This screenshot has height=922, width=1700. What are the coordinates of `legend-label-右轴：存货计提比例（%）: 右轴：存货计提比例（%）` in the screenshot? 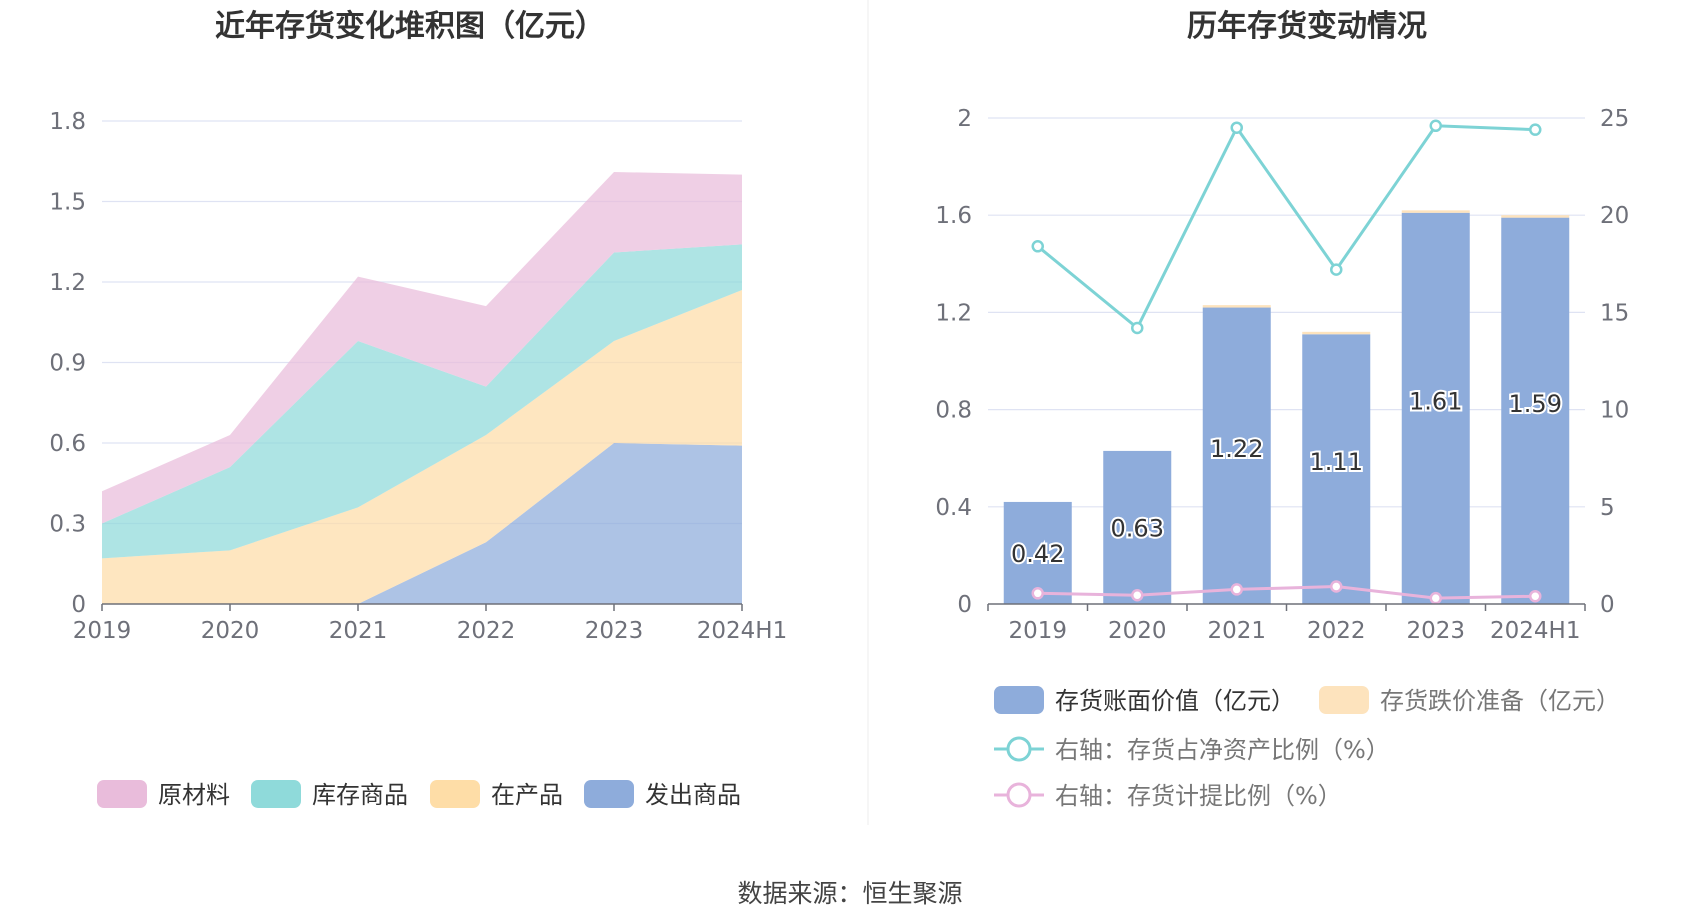 It's located at (1198, 796).